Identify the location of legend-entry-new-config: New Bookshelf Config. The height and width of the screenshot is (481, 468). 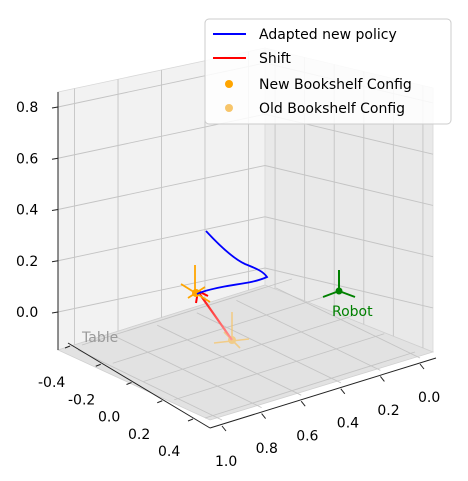
(318, 85).